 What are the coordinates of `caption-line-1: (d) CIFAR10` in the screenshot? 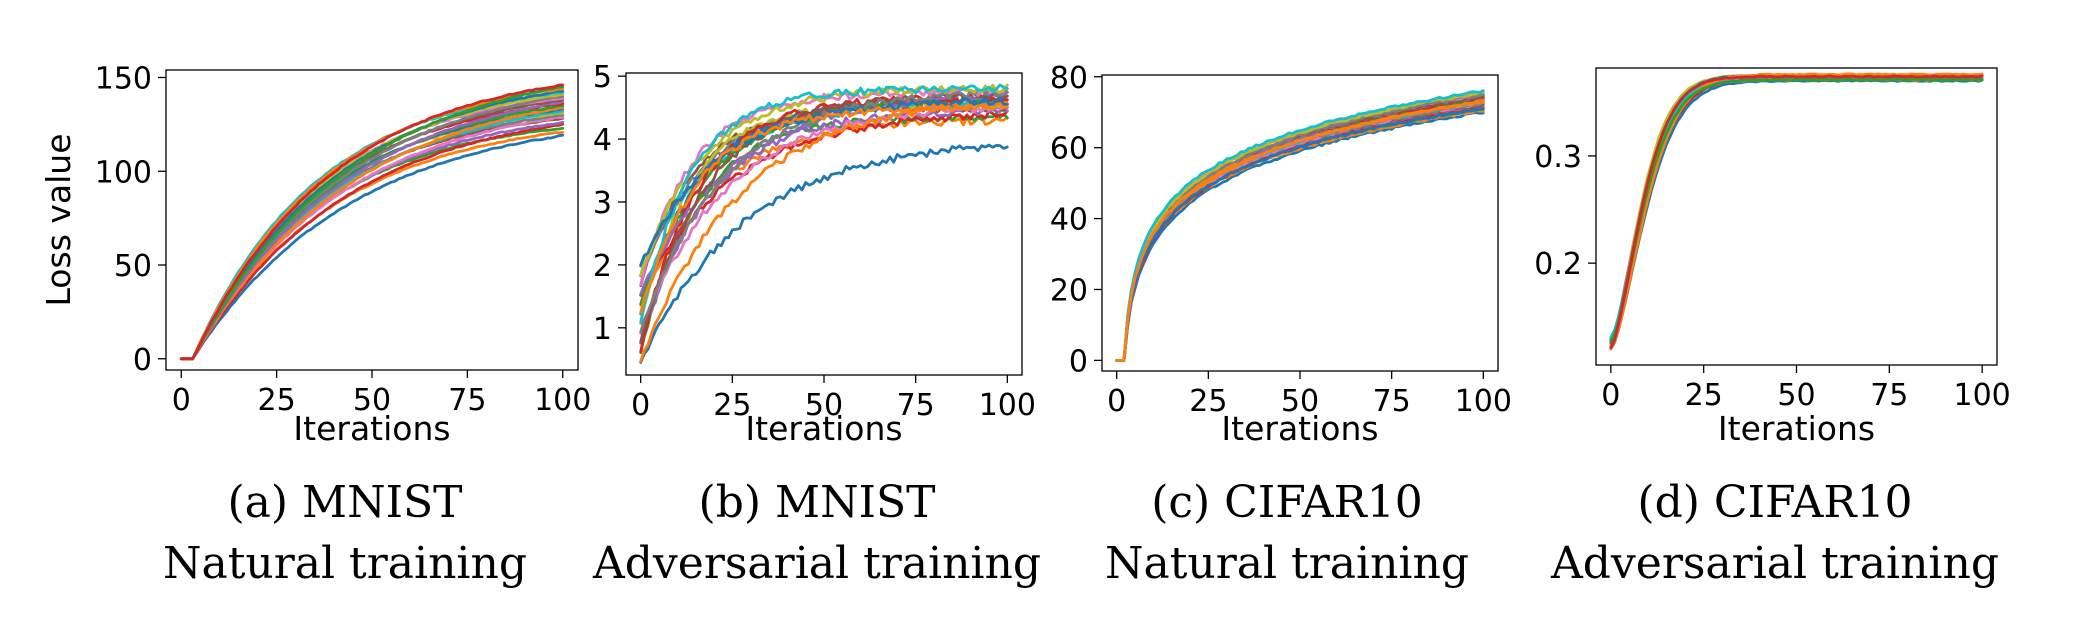 It's located at (1774, 502).